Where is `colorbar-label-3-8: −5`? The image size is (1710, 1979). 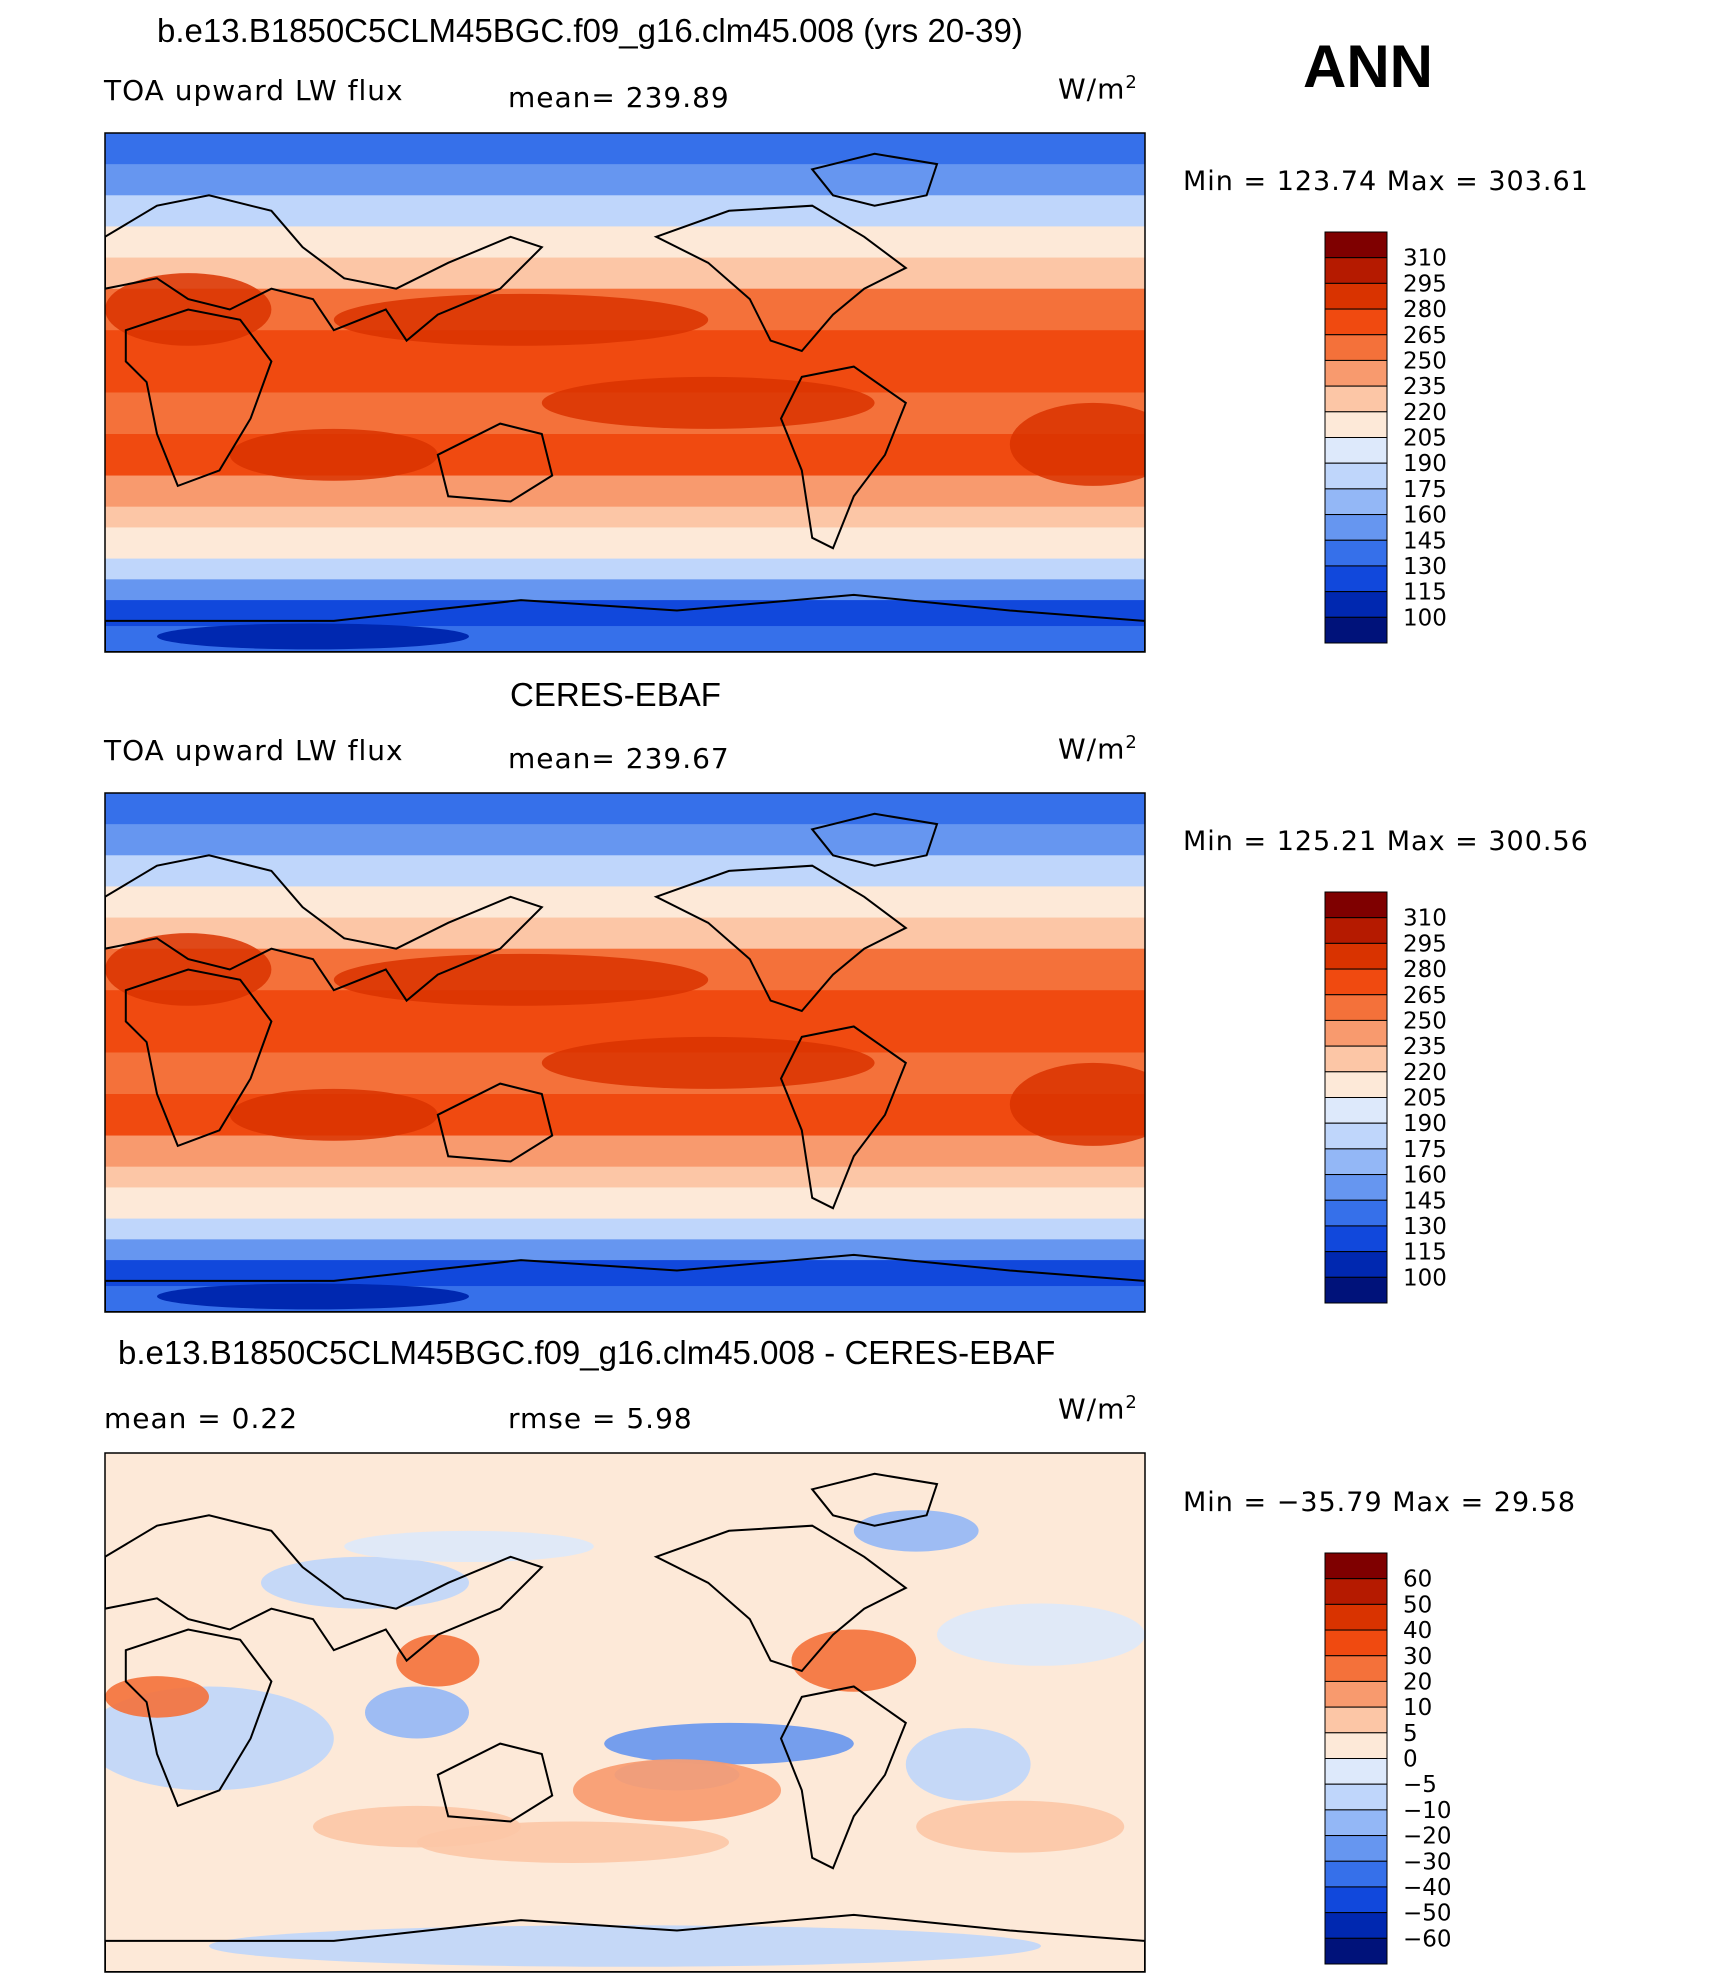 colorbar-label-3-8: −5 is located at coordinates (1420, 1785).